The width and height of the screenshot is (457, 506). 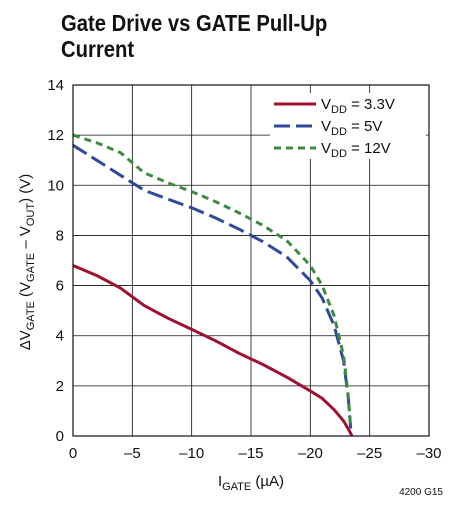 What do you see at coordinates (73, 453) in the screenshot?
I see `x-tick-label: 0` at bounding box center [73, 453].